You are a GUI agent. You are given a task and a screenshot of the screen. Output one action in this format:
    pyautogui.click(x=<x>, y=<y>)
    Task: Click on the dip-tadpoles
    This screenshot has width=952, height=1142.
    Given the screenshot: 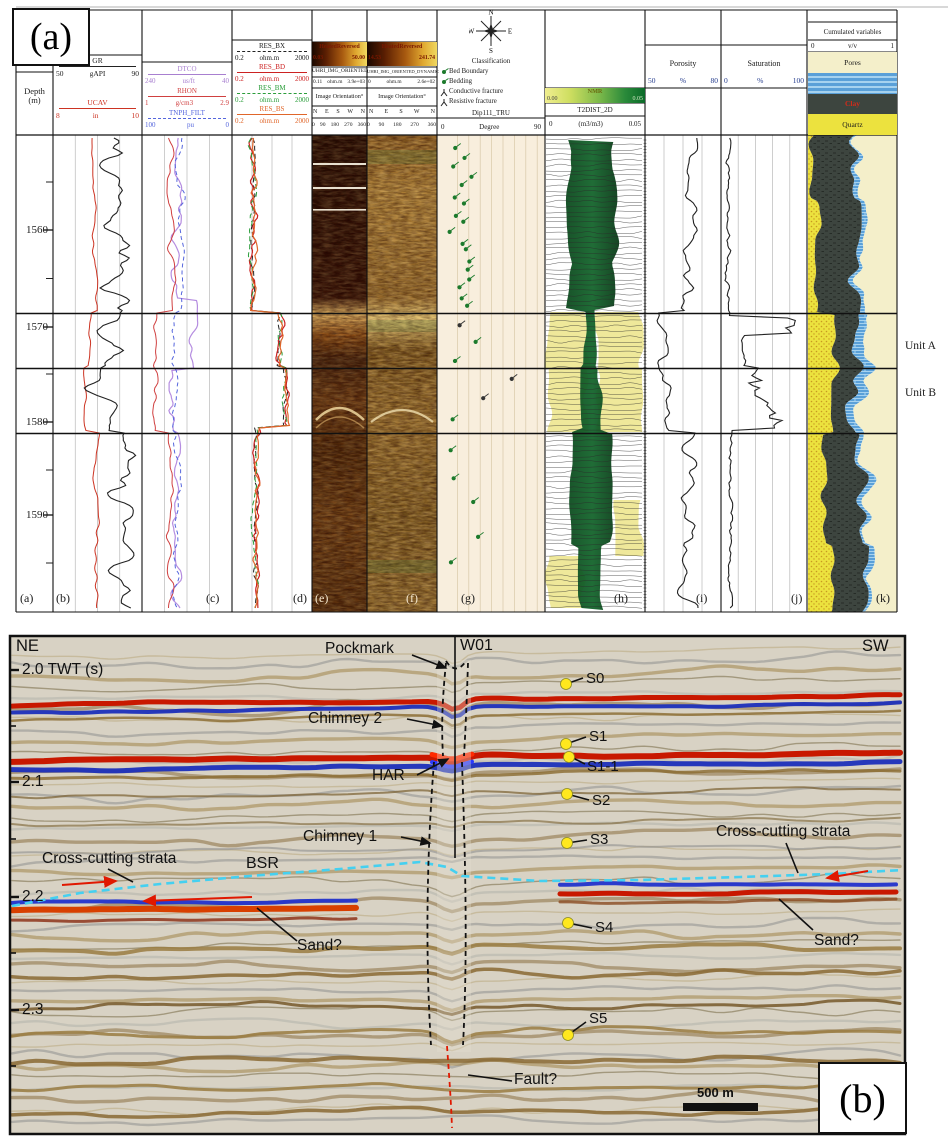 What is the action you would take?
    pyautogui.click(x=482, y=354)
    